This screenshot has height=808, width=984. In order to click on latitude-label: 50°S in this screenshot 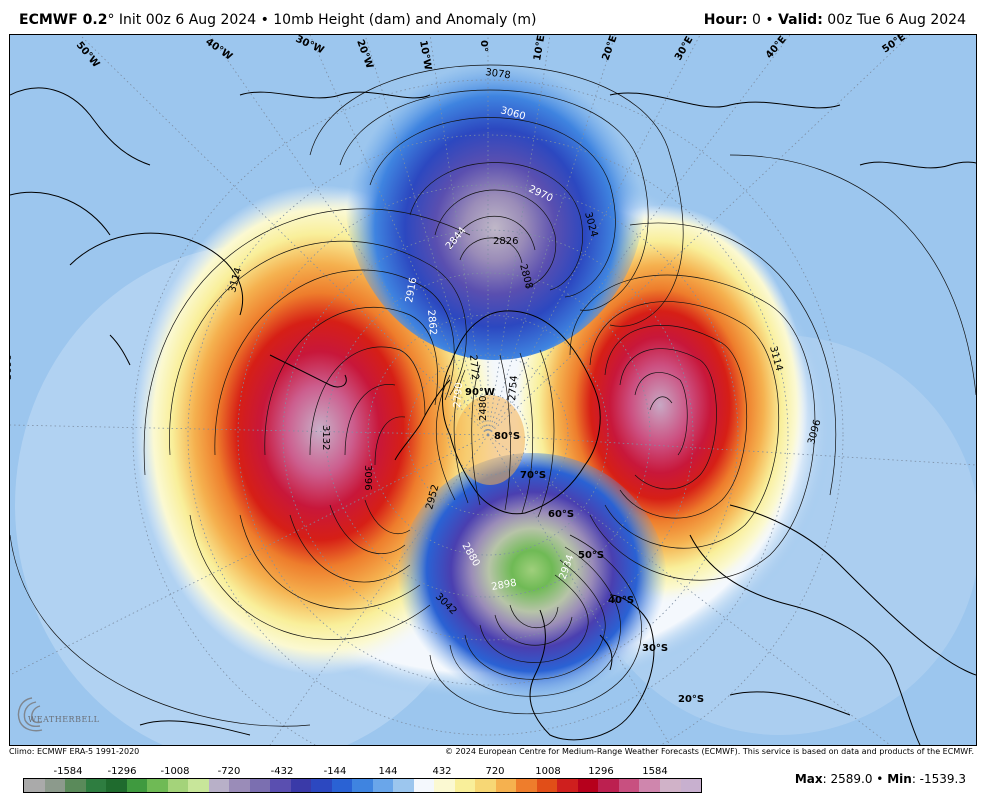, I will do `click(591, 555)`.